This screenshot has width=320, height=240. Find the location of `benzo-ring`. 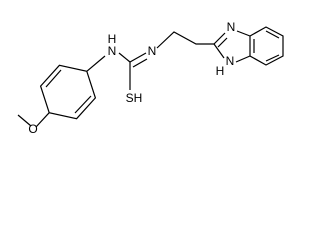

benzo-ring is located at coordinates (266, 46).